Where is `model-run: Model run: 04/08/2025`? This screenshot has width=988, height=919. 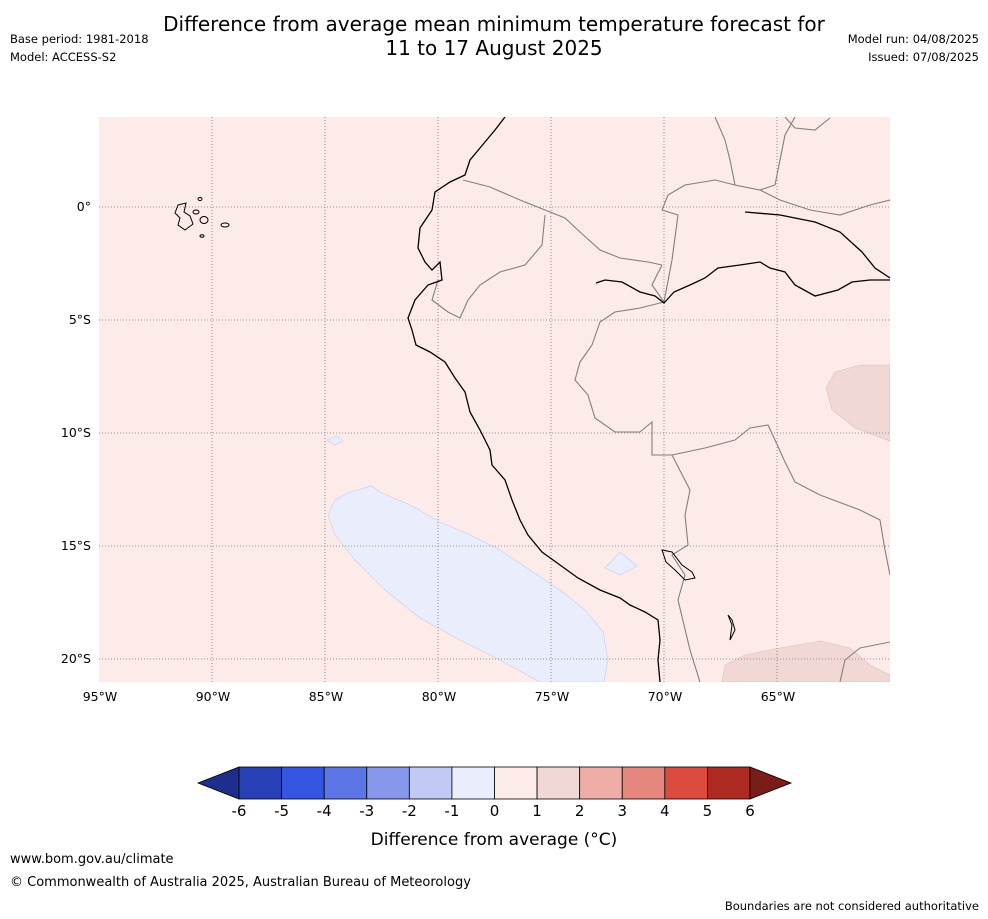 model-run: Model run: 04/08/2025 is located at coordinates (913, 39).